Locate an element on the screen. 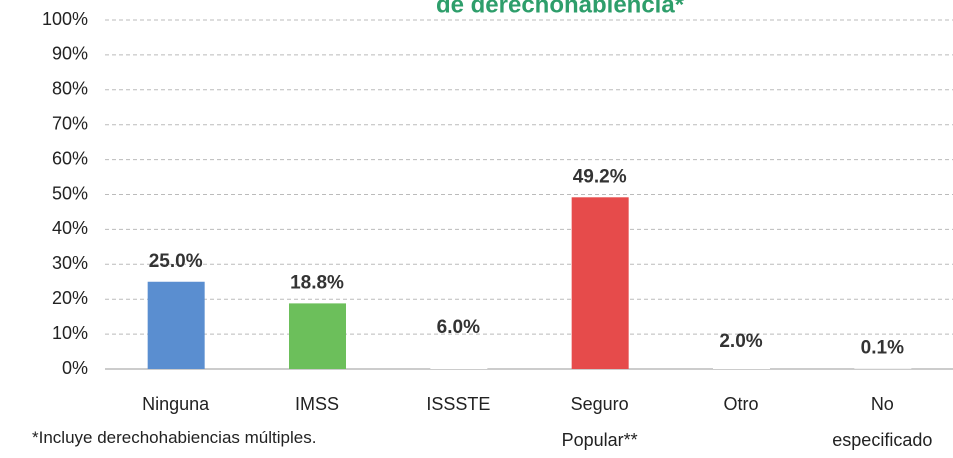 This screenshot has width=953, height=458. data-label: 0.1% is located at coordinates (882, 348).